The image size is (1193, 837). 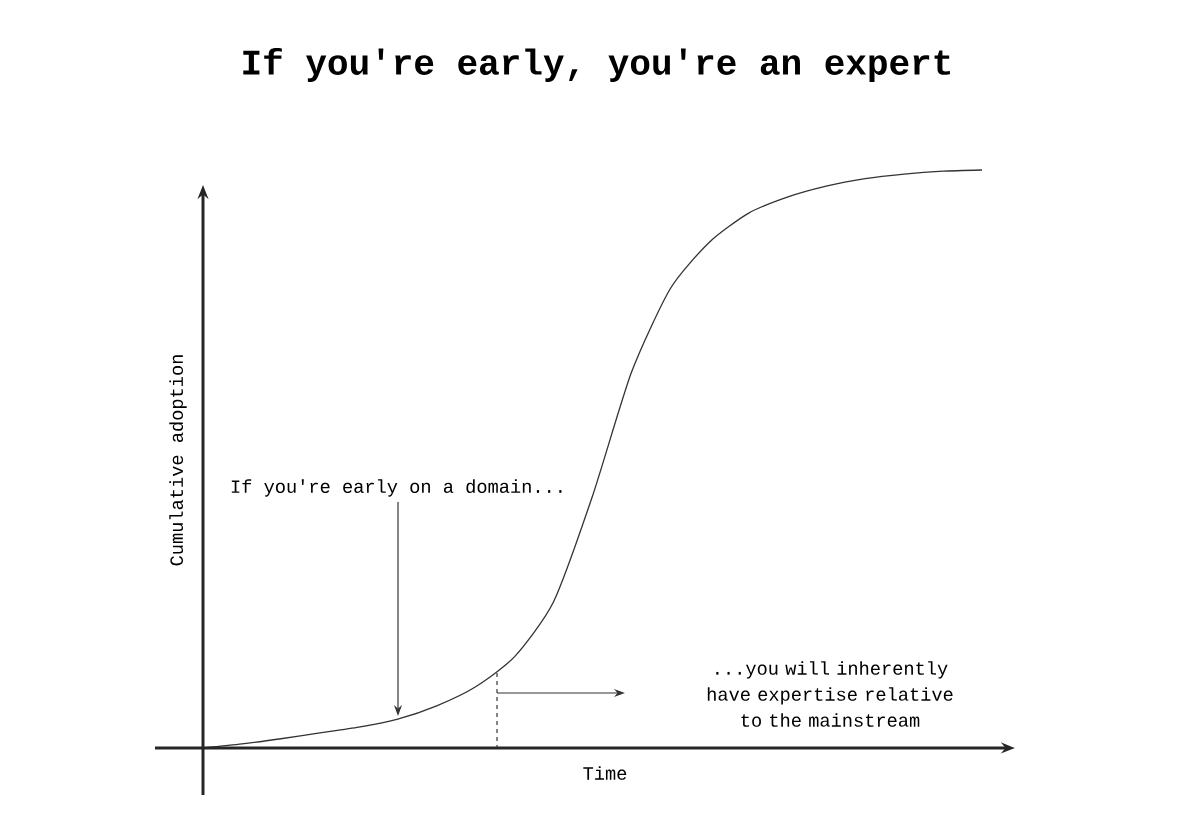 What do you see at coordinates (830, 694) in the screenshot?
I see `annotation: ...you will inherently have expertise relative to the mainstream` at bounding box center [830, 694].